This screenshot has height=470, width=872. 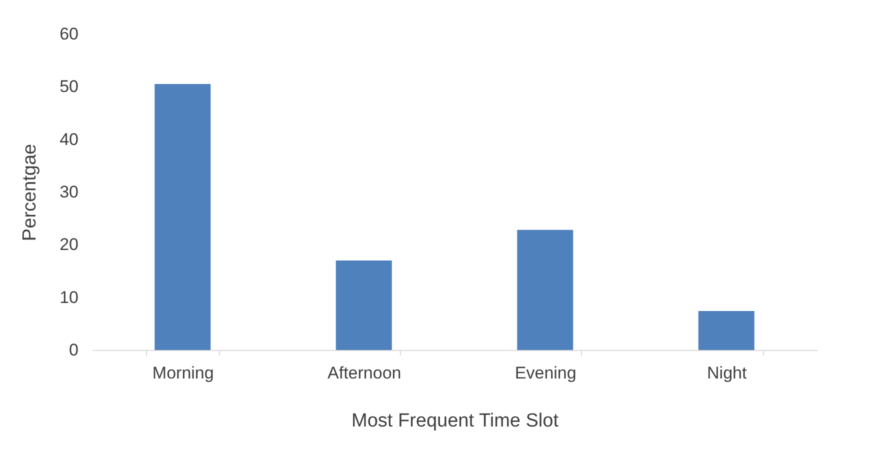 What do you see at coordinates (456, 421) in the screenshot?
I see `x-axis-title: Most Frequent Time Slot` at bounding box center [456, 421].